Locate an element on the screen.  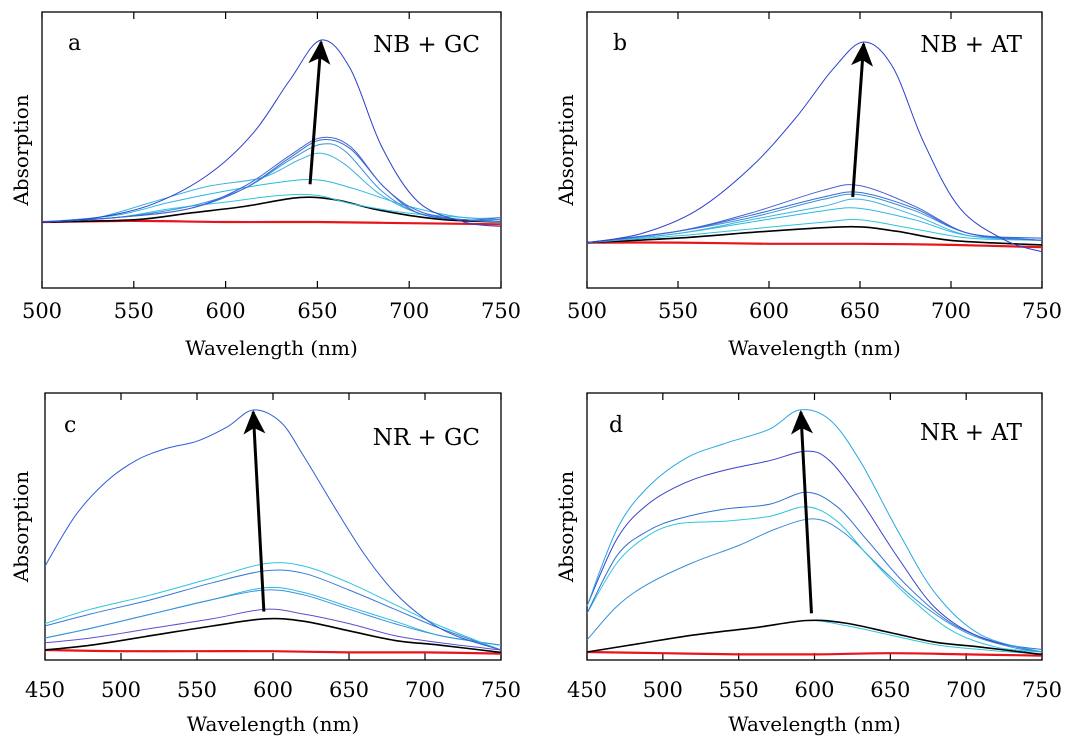
trend-arrow-b is located at coordinates (862, 120).